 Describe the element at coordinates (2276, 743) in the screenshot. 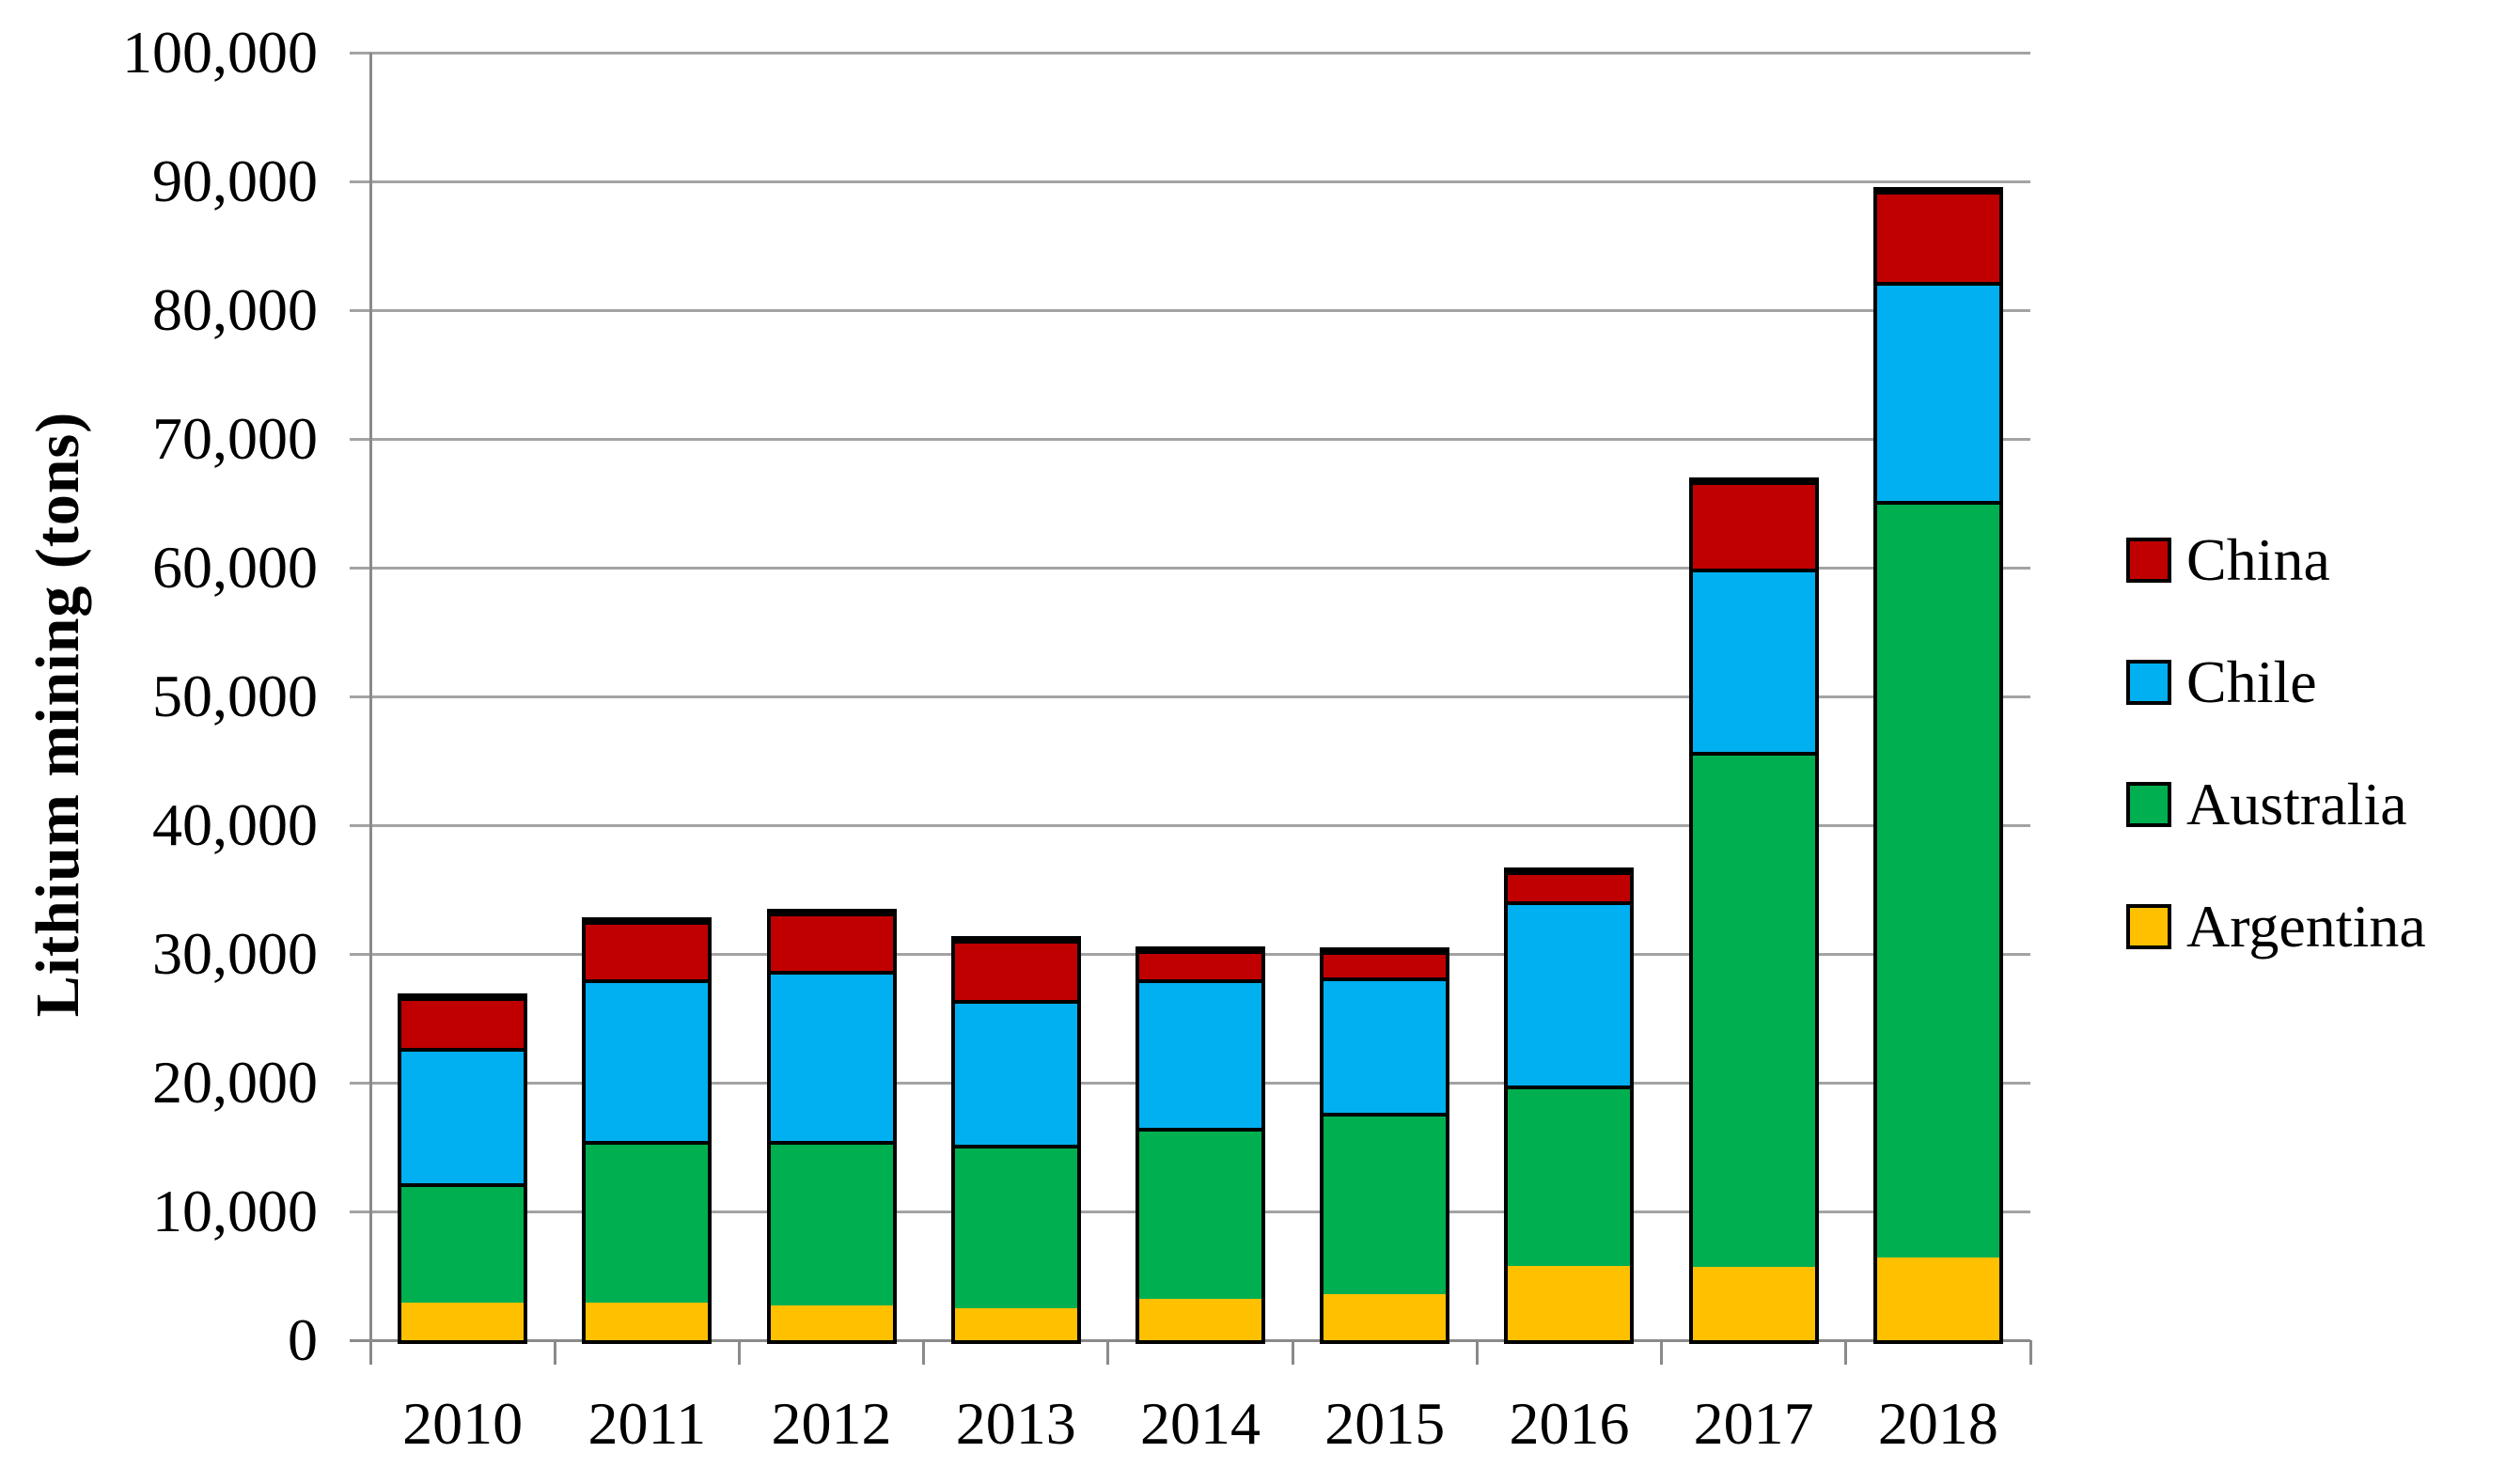

I see `legend: China Chile Australia Argentina` at that location.